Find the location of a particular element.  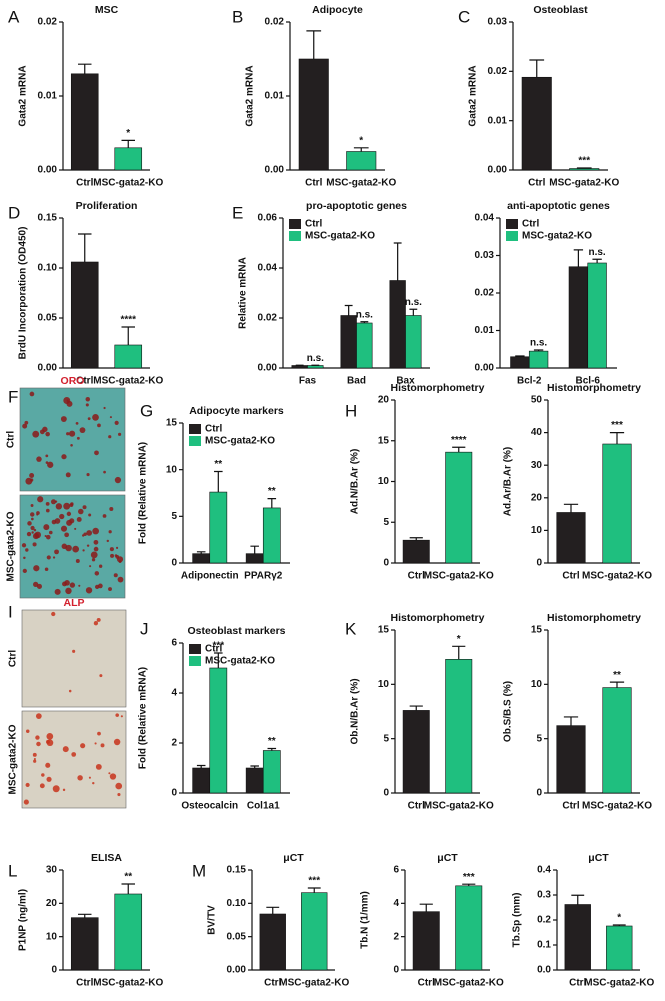

y-axis-label: P1NP (ng/ml) is located at coordinates (23, 920).